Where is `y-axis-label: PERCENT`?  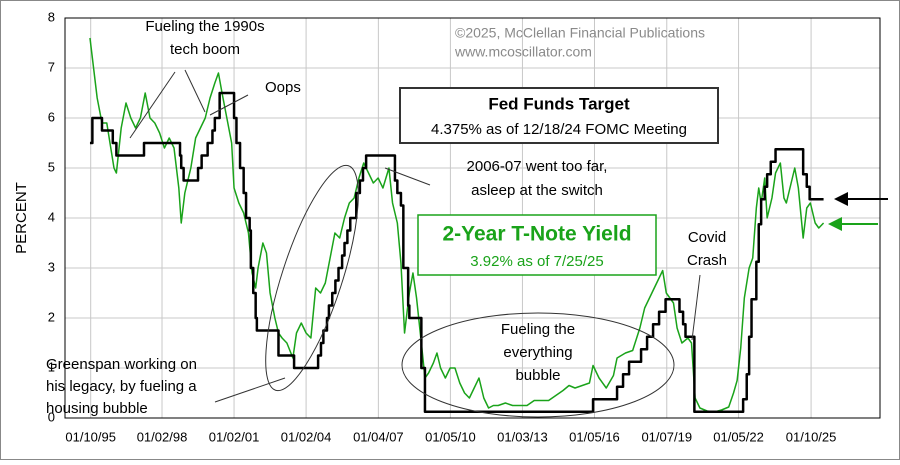
y-axis-label: PERCENT is located at coordinates (21, 218).